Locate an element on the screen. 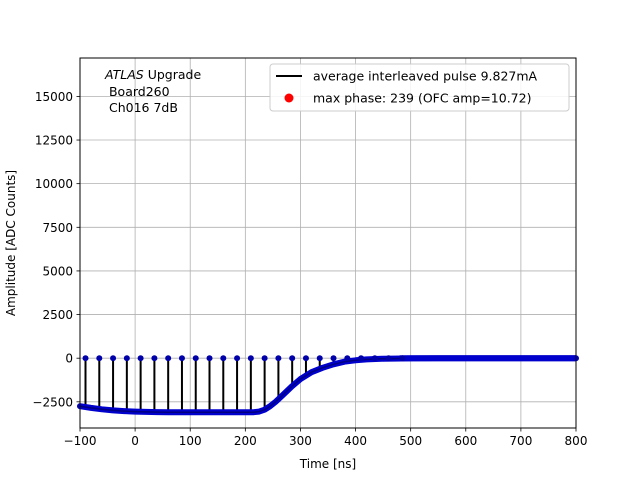 Image resolution: width=640 pixels, height=480 pixels. y-tick-label: 10000 is located at coordinates (54, 184).